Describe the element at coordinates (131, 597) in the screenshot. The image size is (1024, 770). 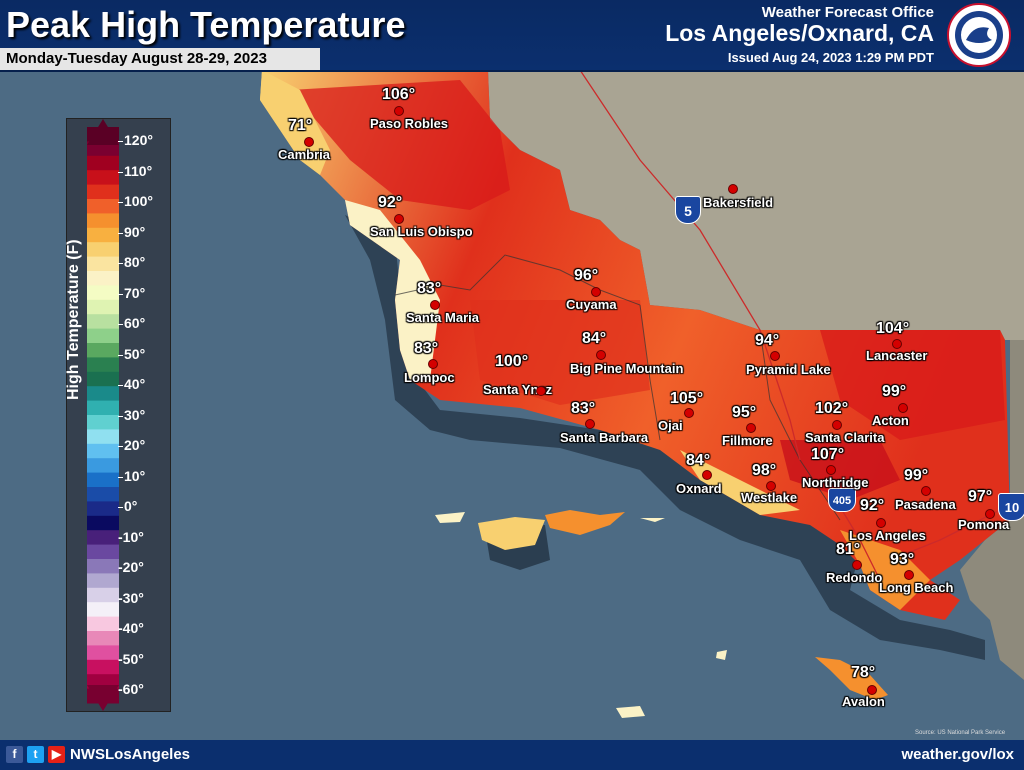
I see `legend-tick-label: -30°` at that location.